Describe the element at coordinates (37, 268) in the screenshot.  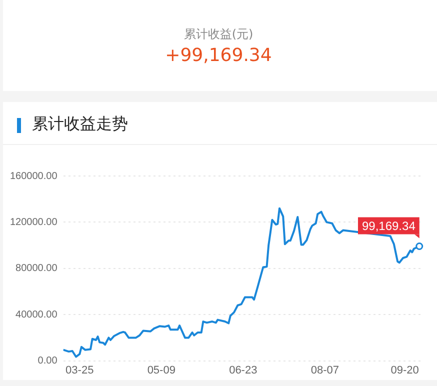
I see `y-tick-label: 80000.00` at that location.